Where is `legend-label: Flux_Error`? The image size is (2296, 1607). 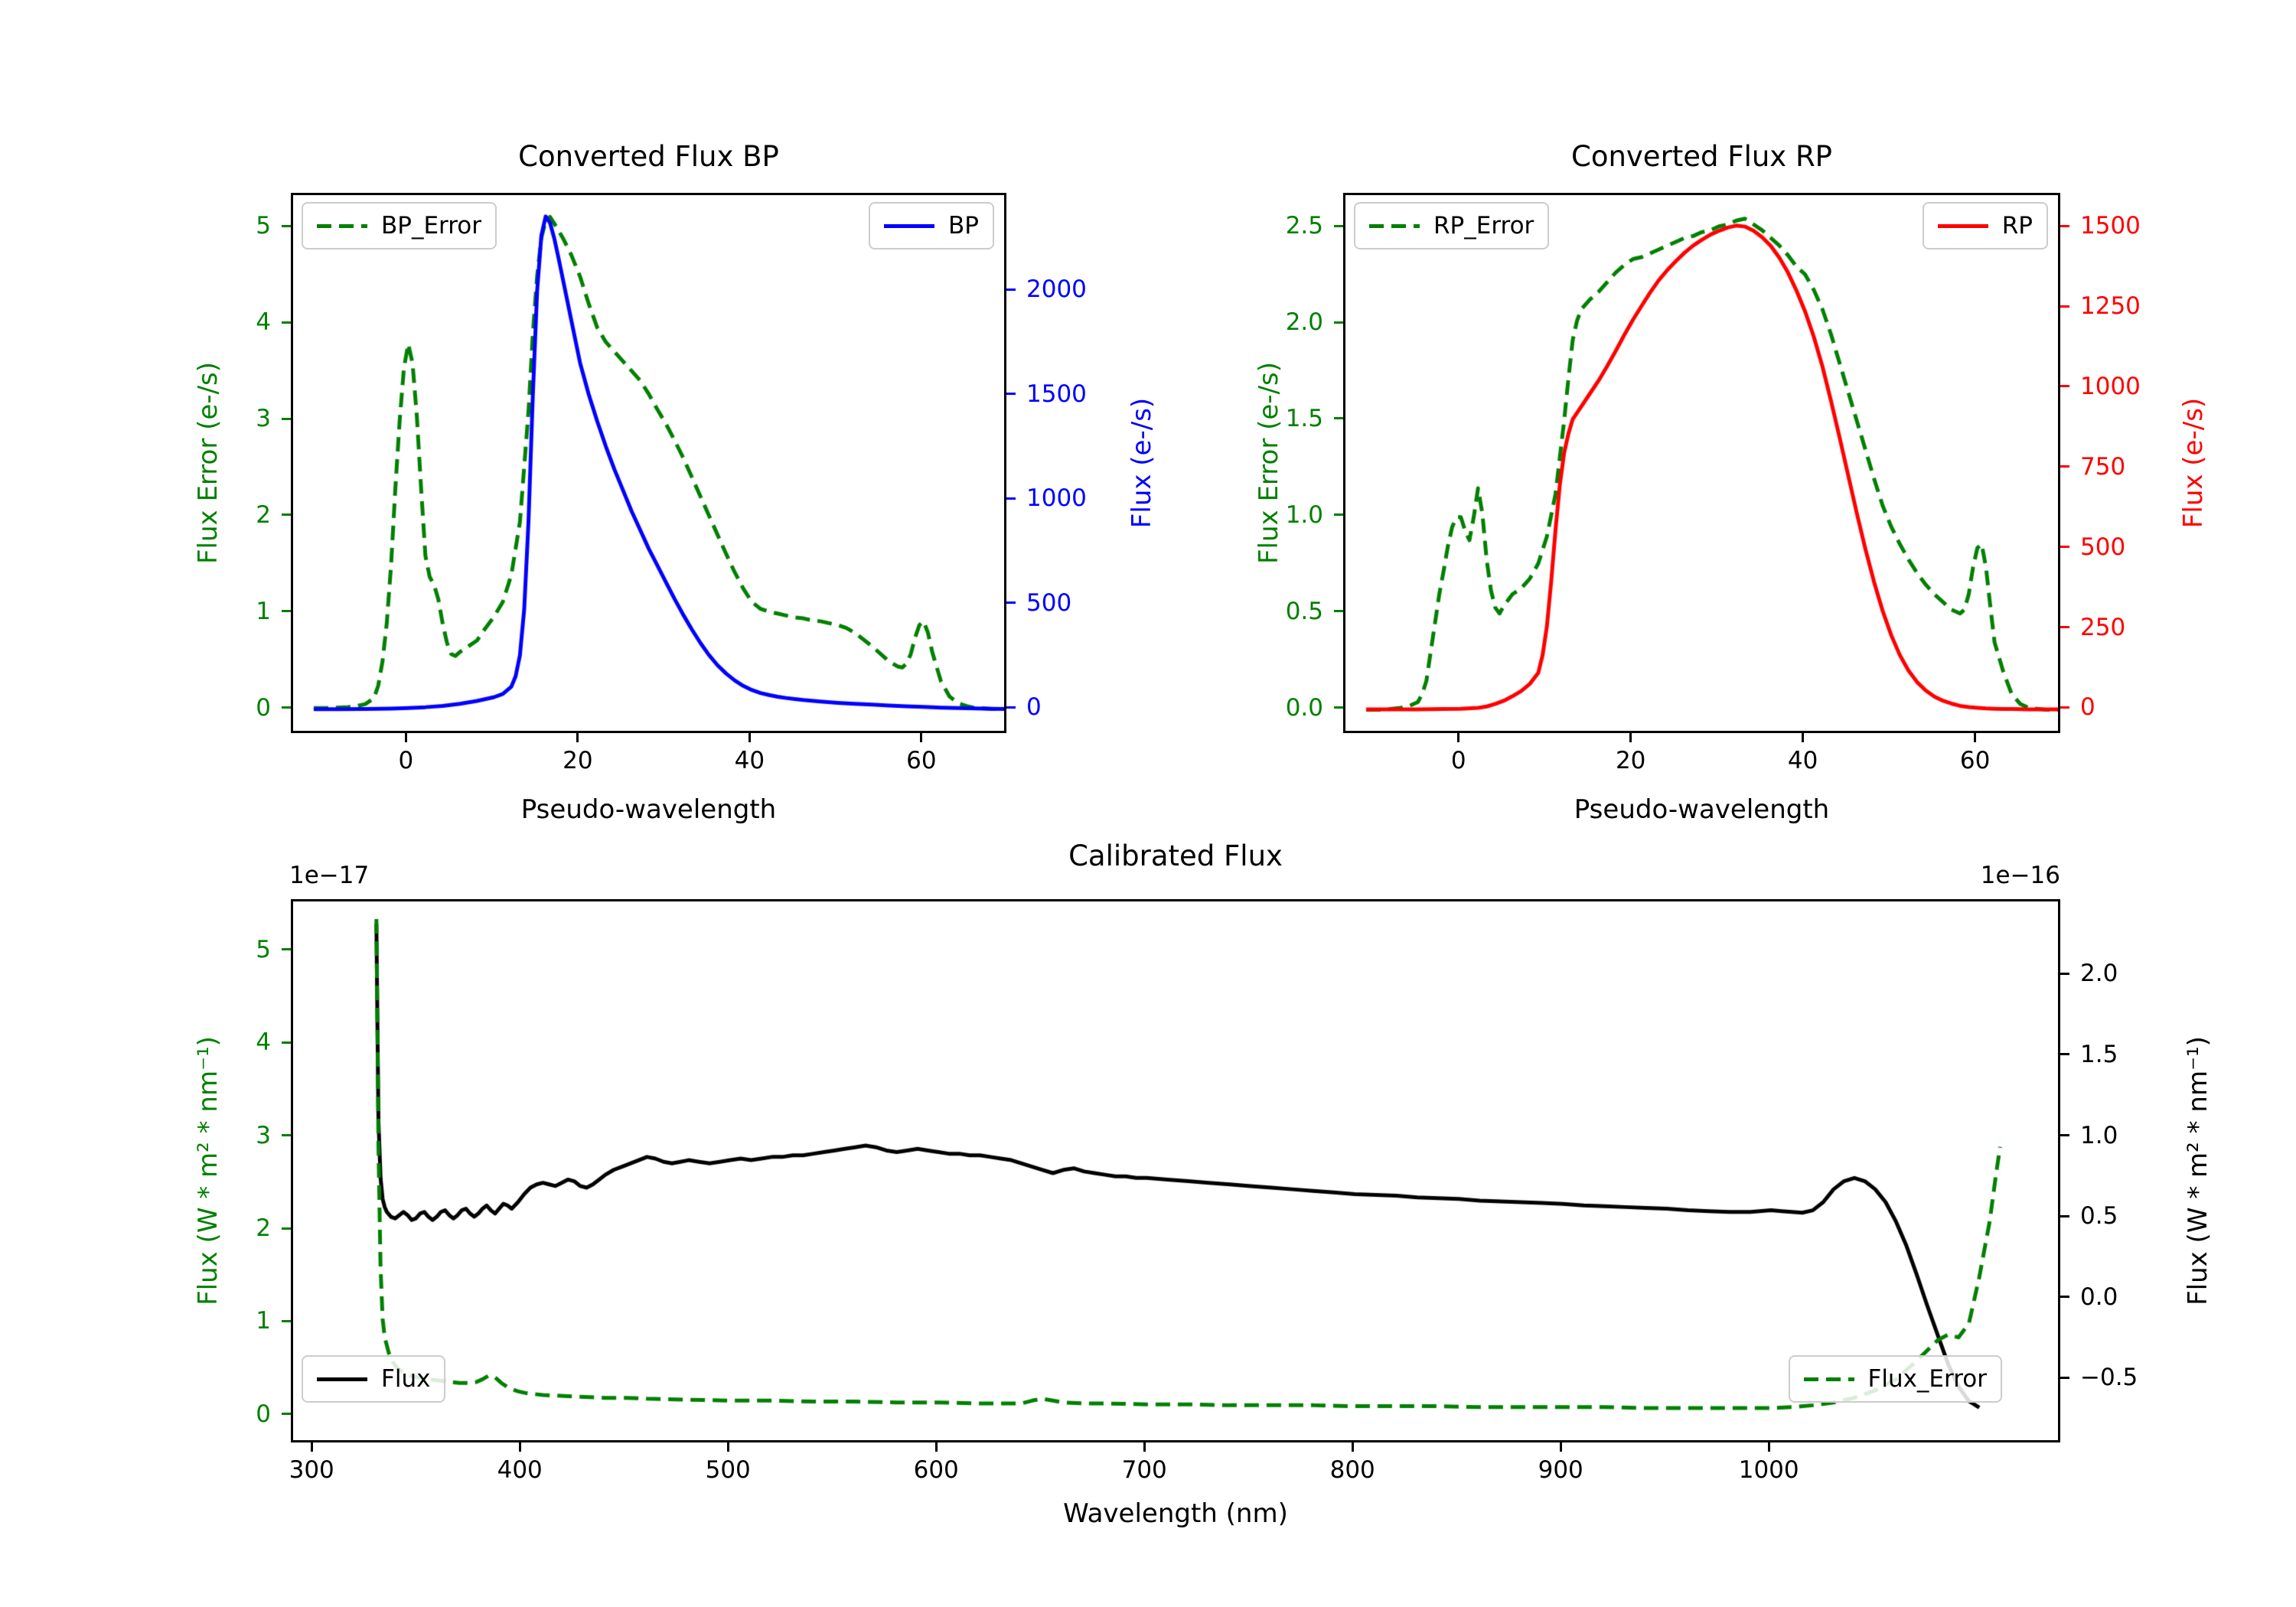 legend-label: Flux_Error is located at coordinates (1927, 1379).